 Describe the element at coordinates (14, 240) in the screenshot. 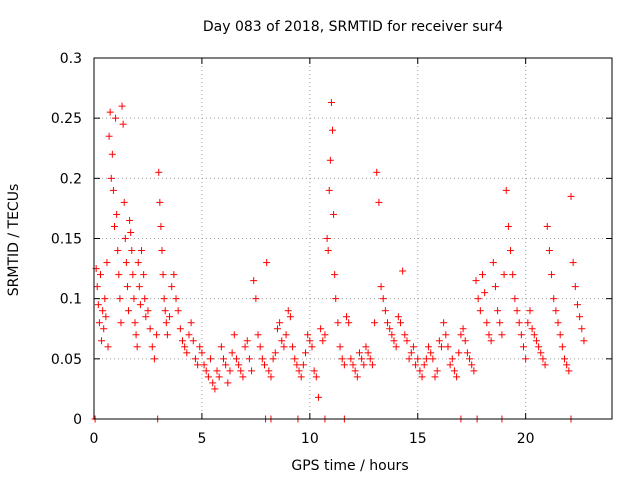

I see `y-axis-label: SRMTID / TECUs` at that location.